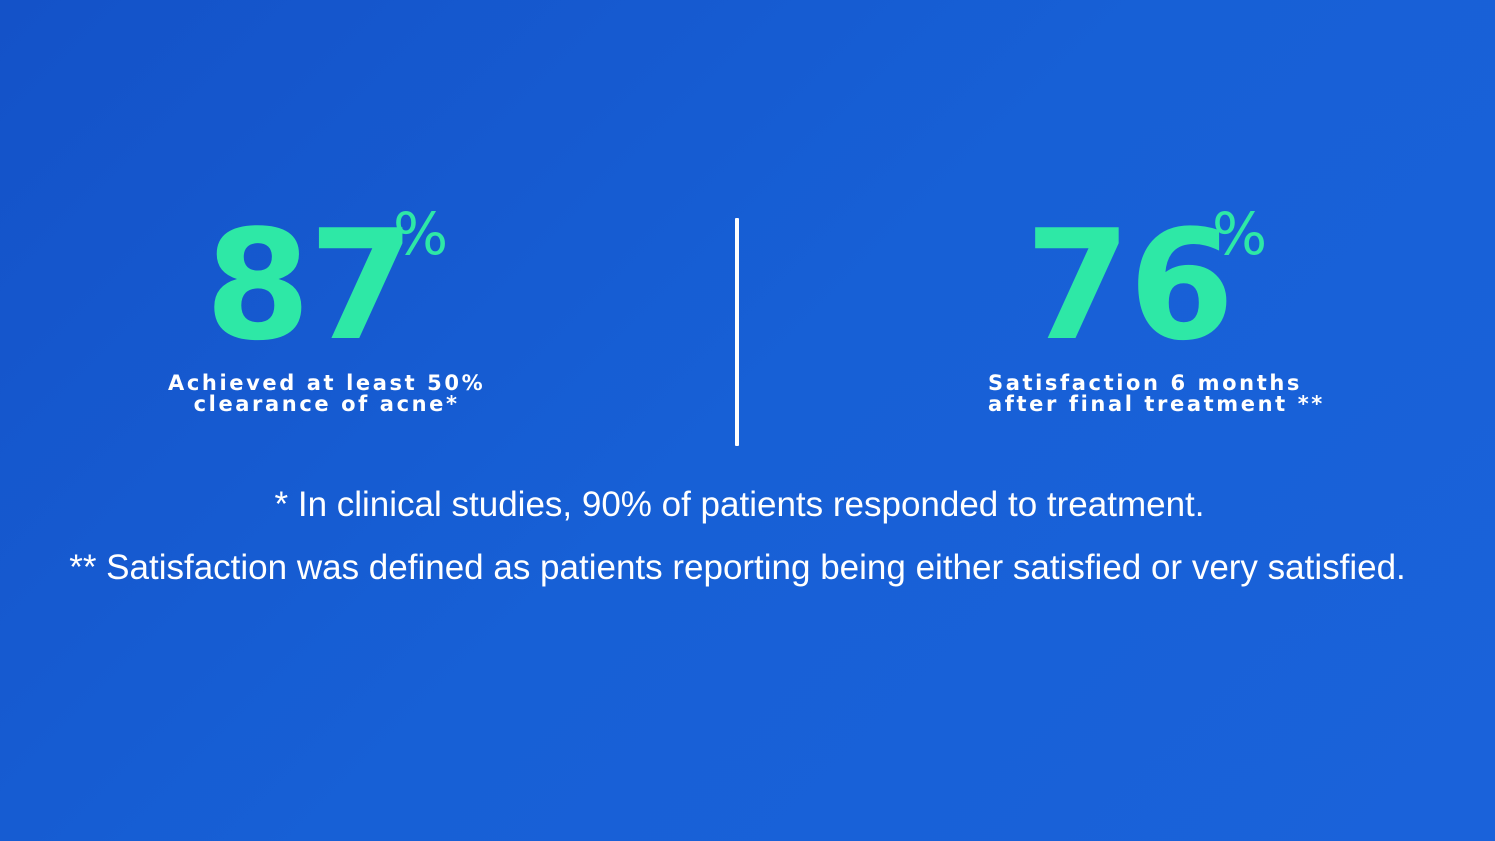  What do you see at coordinates (737, 332) in the screenshot?
I see `vertical-divider` at bounding box center [737, 332].